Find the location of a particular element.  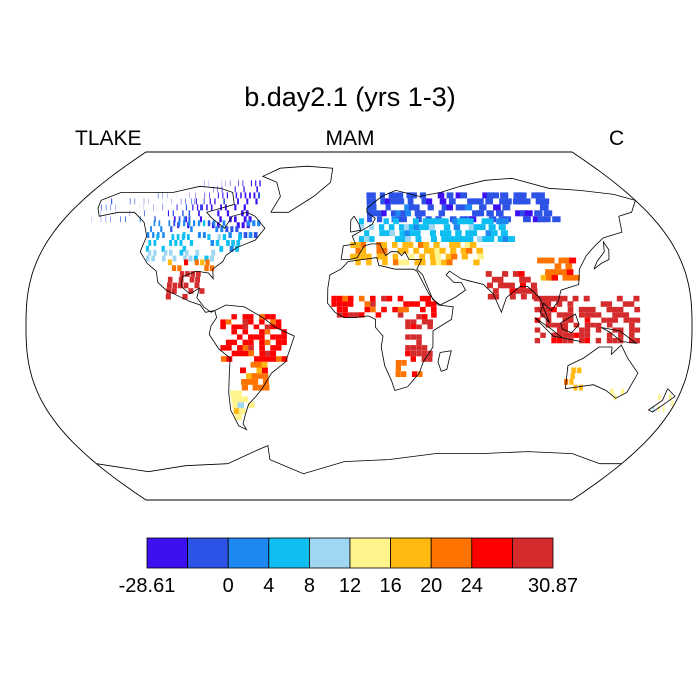

colorbar-tick-label: 16 is located at coordinates (390, 586).